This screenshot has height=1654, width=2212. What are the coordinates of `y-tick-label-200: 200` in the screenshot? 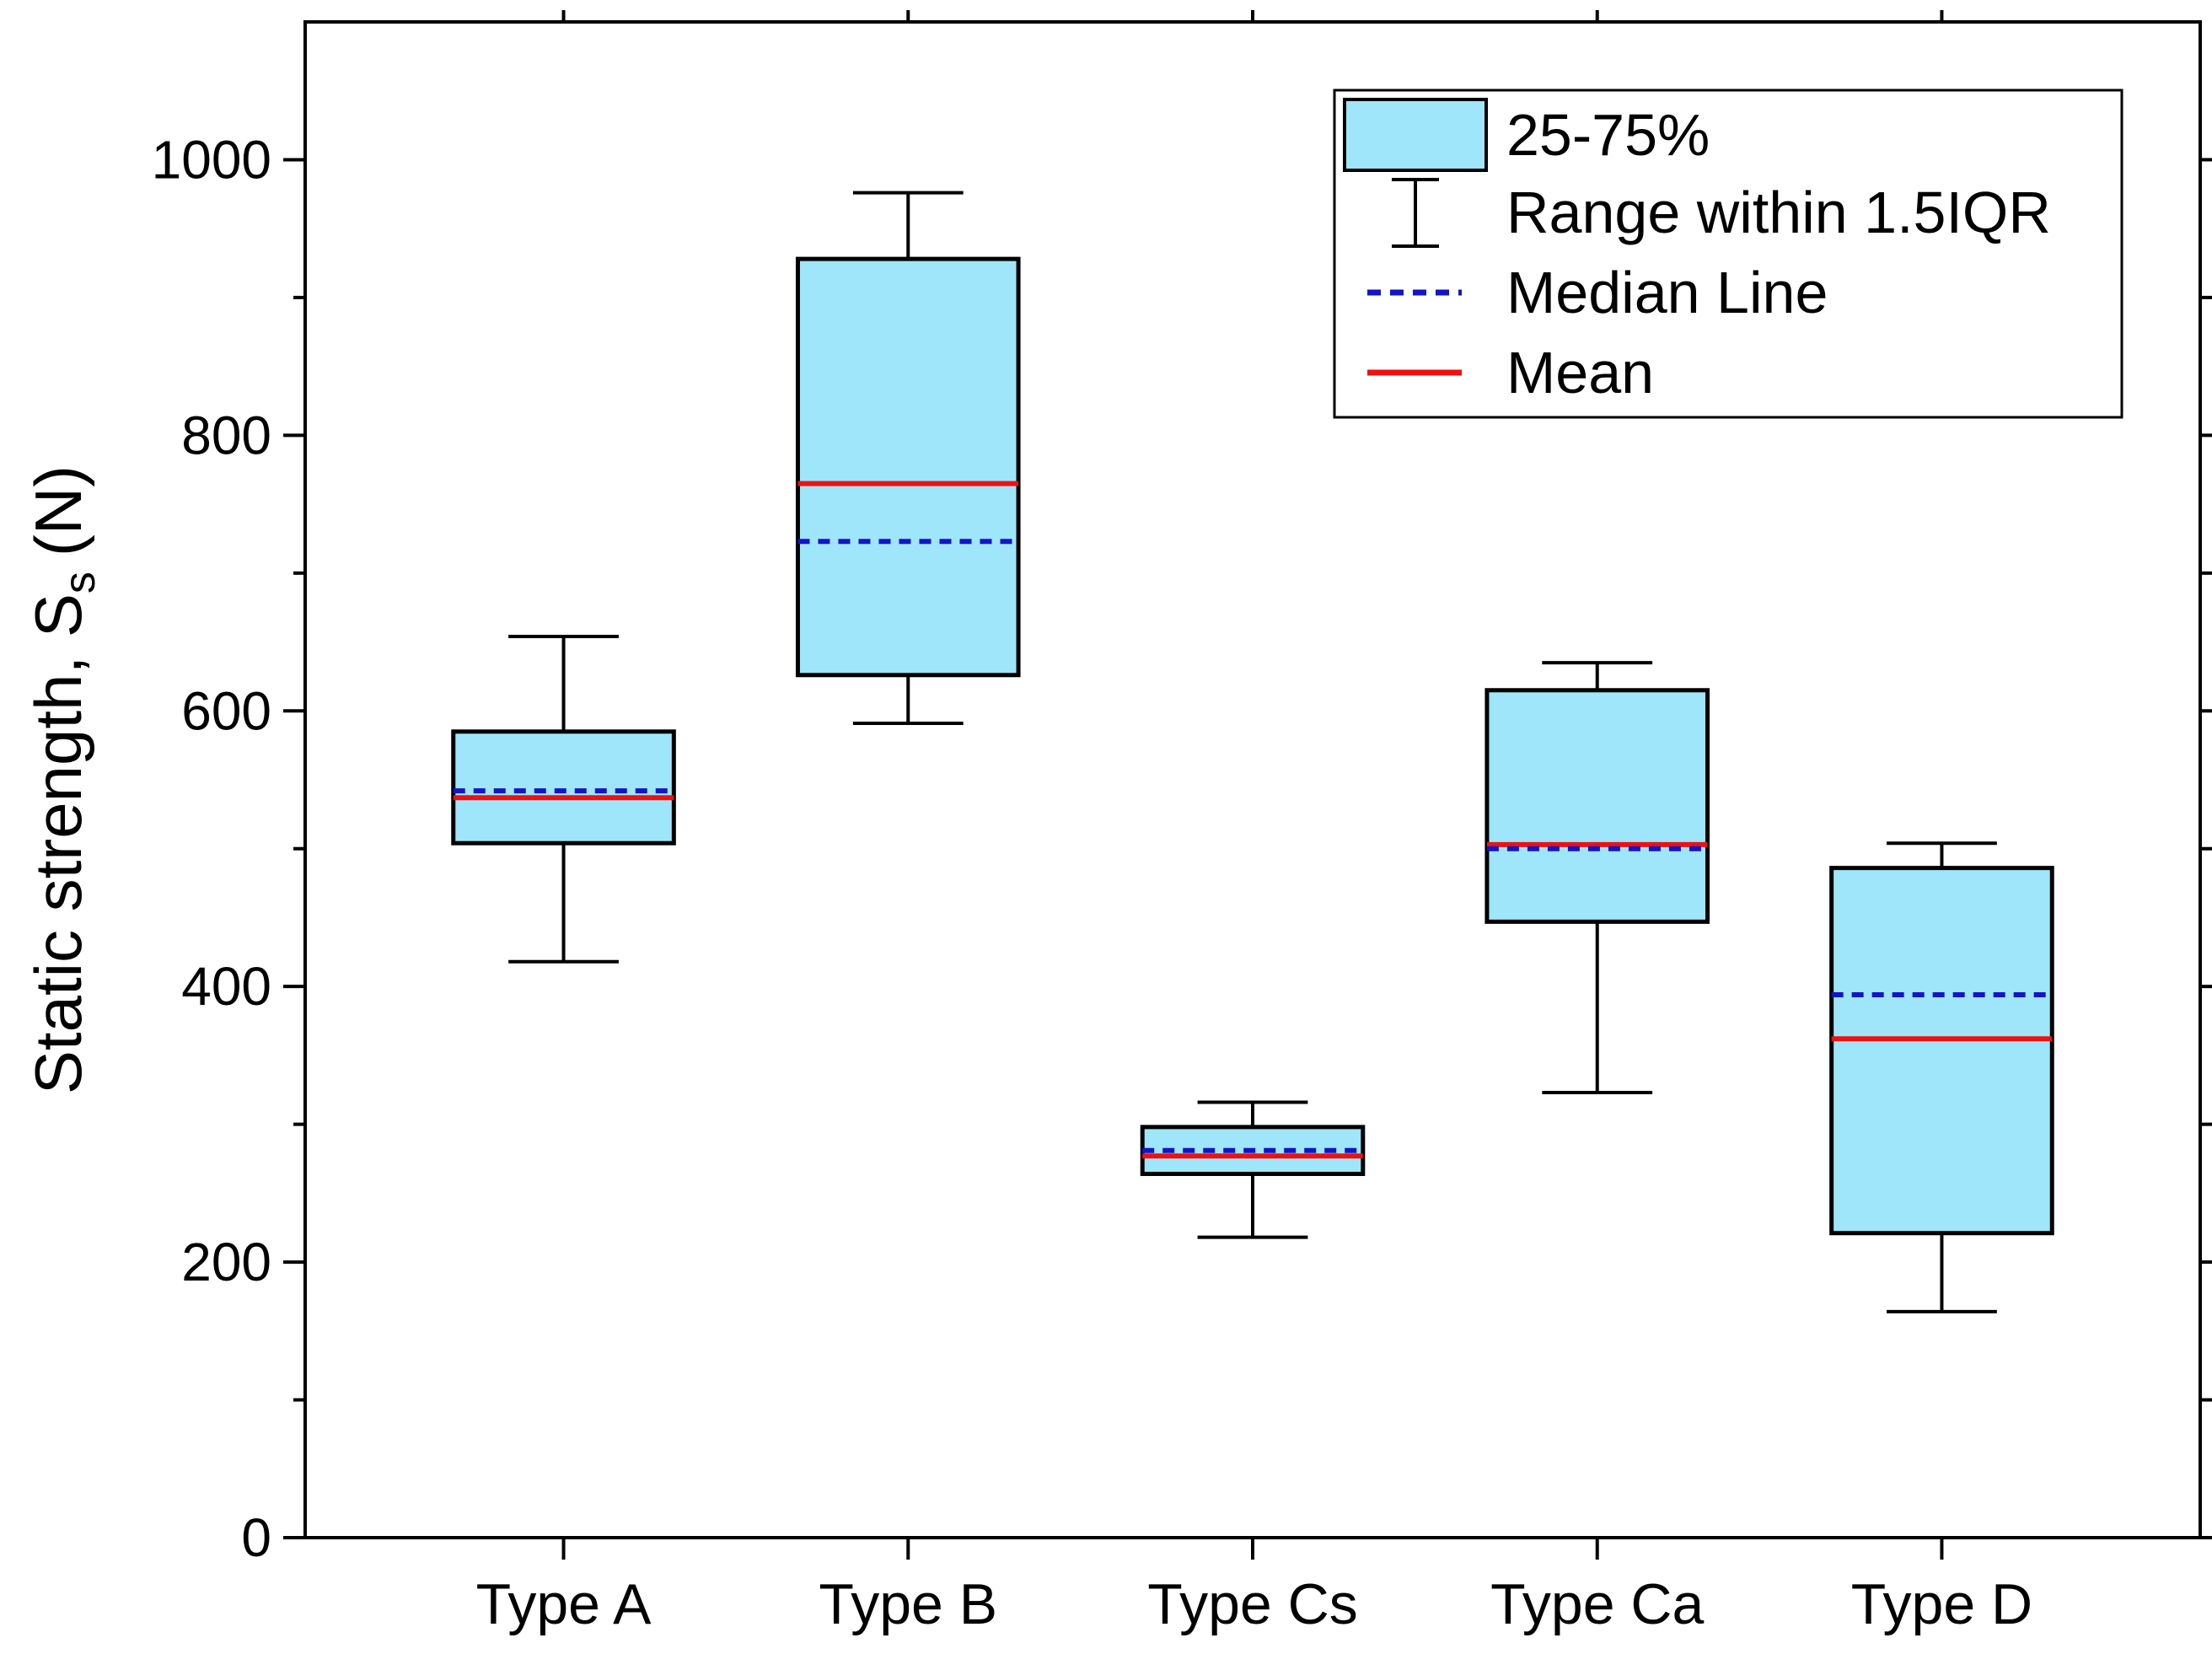 It's located at (226, 1262).